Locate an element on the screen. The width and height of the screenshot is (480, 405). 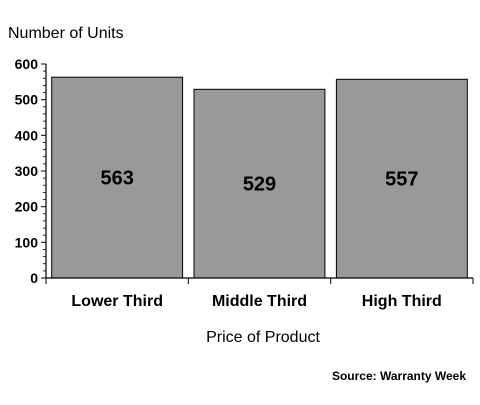
bar-value-label: 557 is located at coordinates (401, 180).